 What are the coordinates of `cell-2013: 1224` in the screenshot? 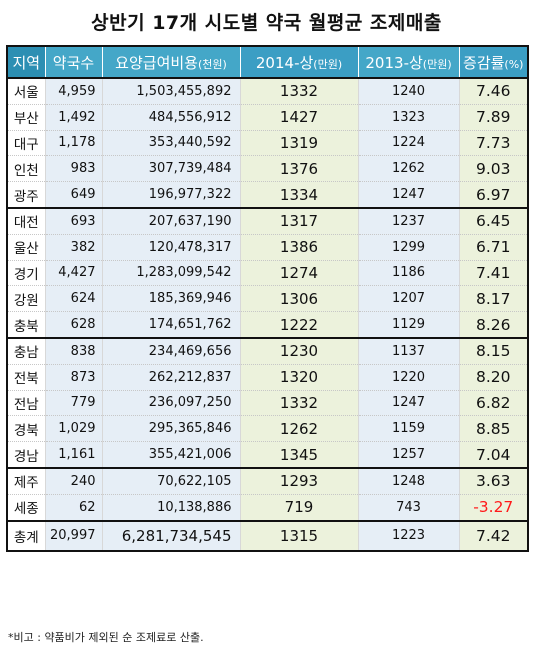 It's located at (408, 142).